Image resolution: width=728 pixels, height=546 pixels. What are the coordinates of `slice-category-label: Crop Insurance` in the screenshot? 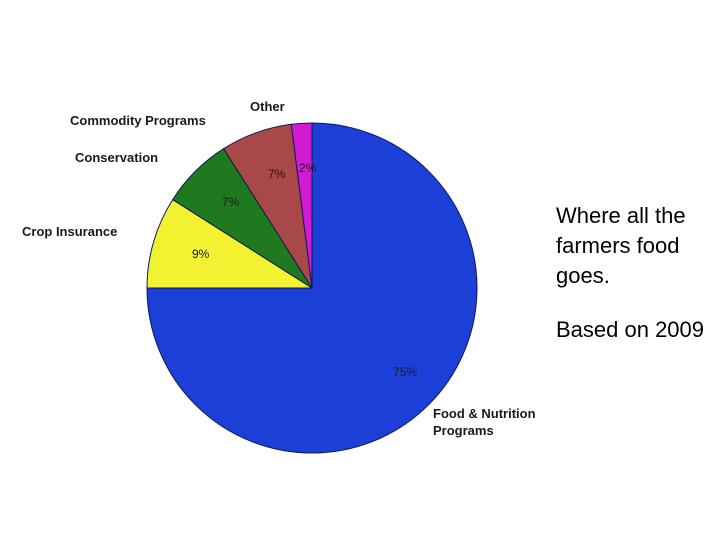 It's located at (69, 231).